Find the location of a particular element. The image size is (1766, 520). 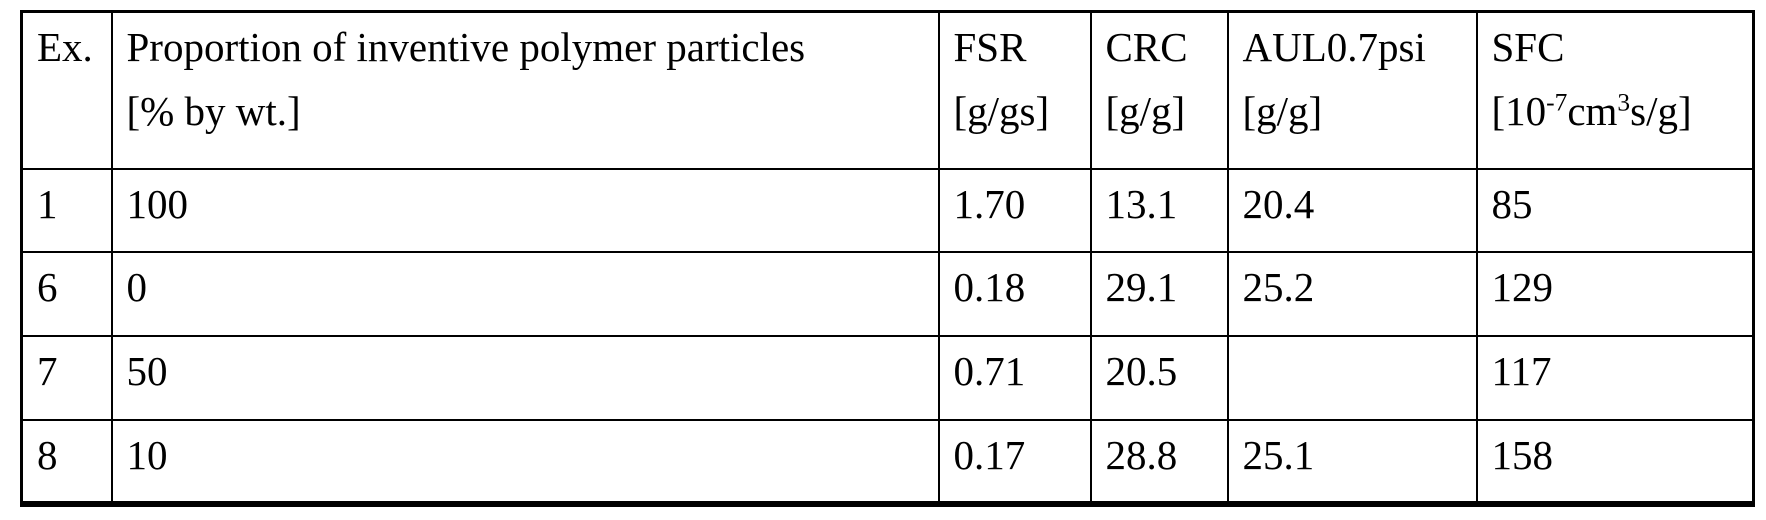

col-unit-aul: [g/g] is located at coordinates (1282, 111).